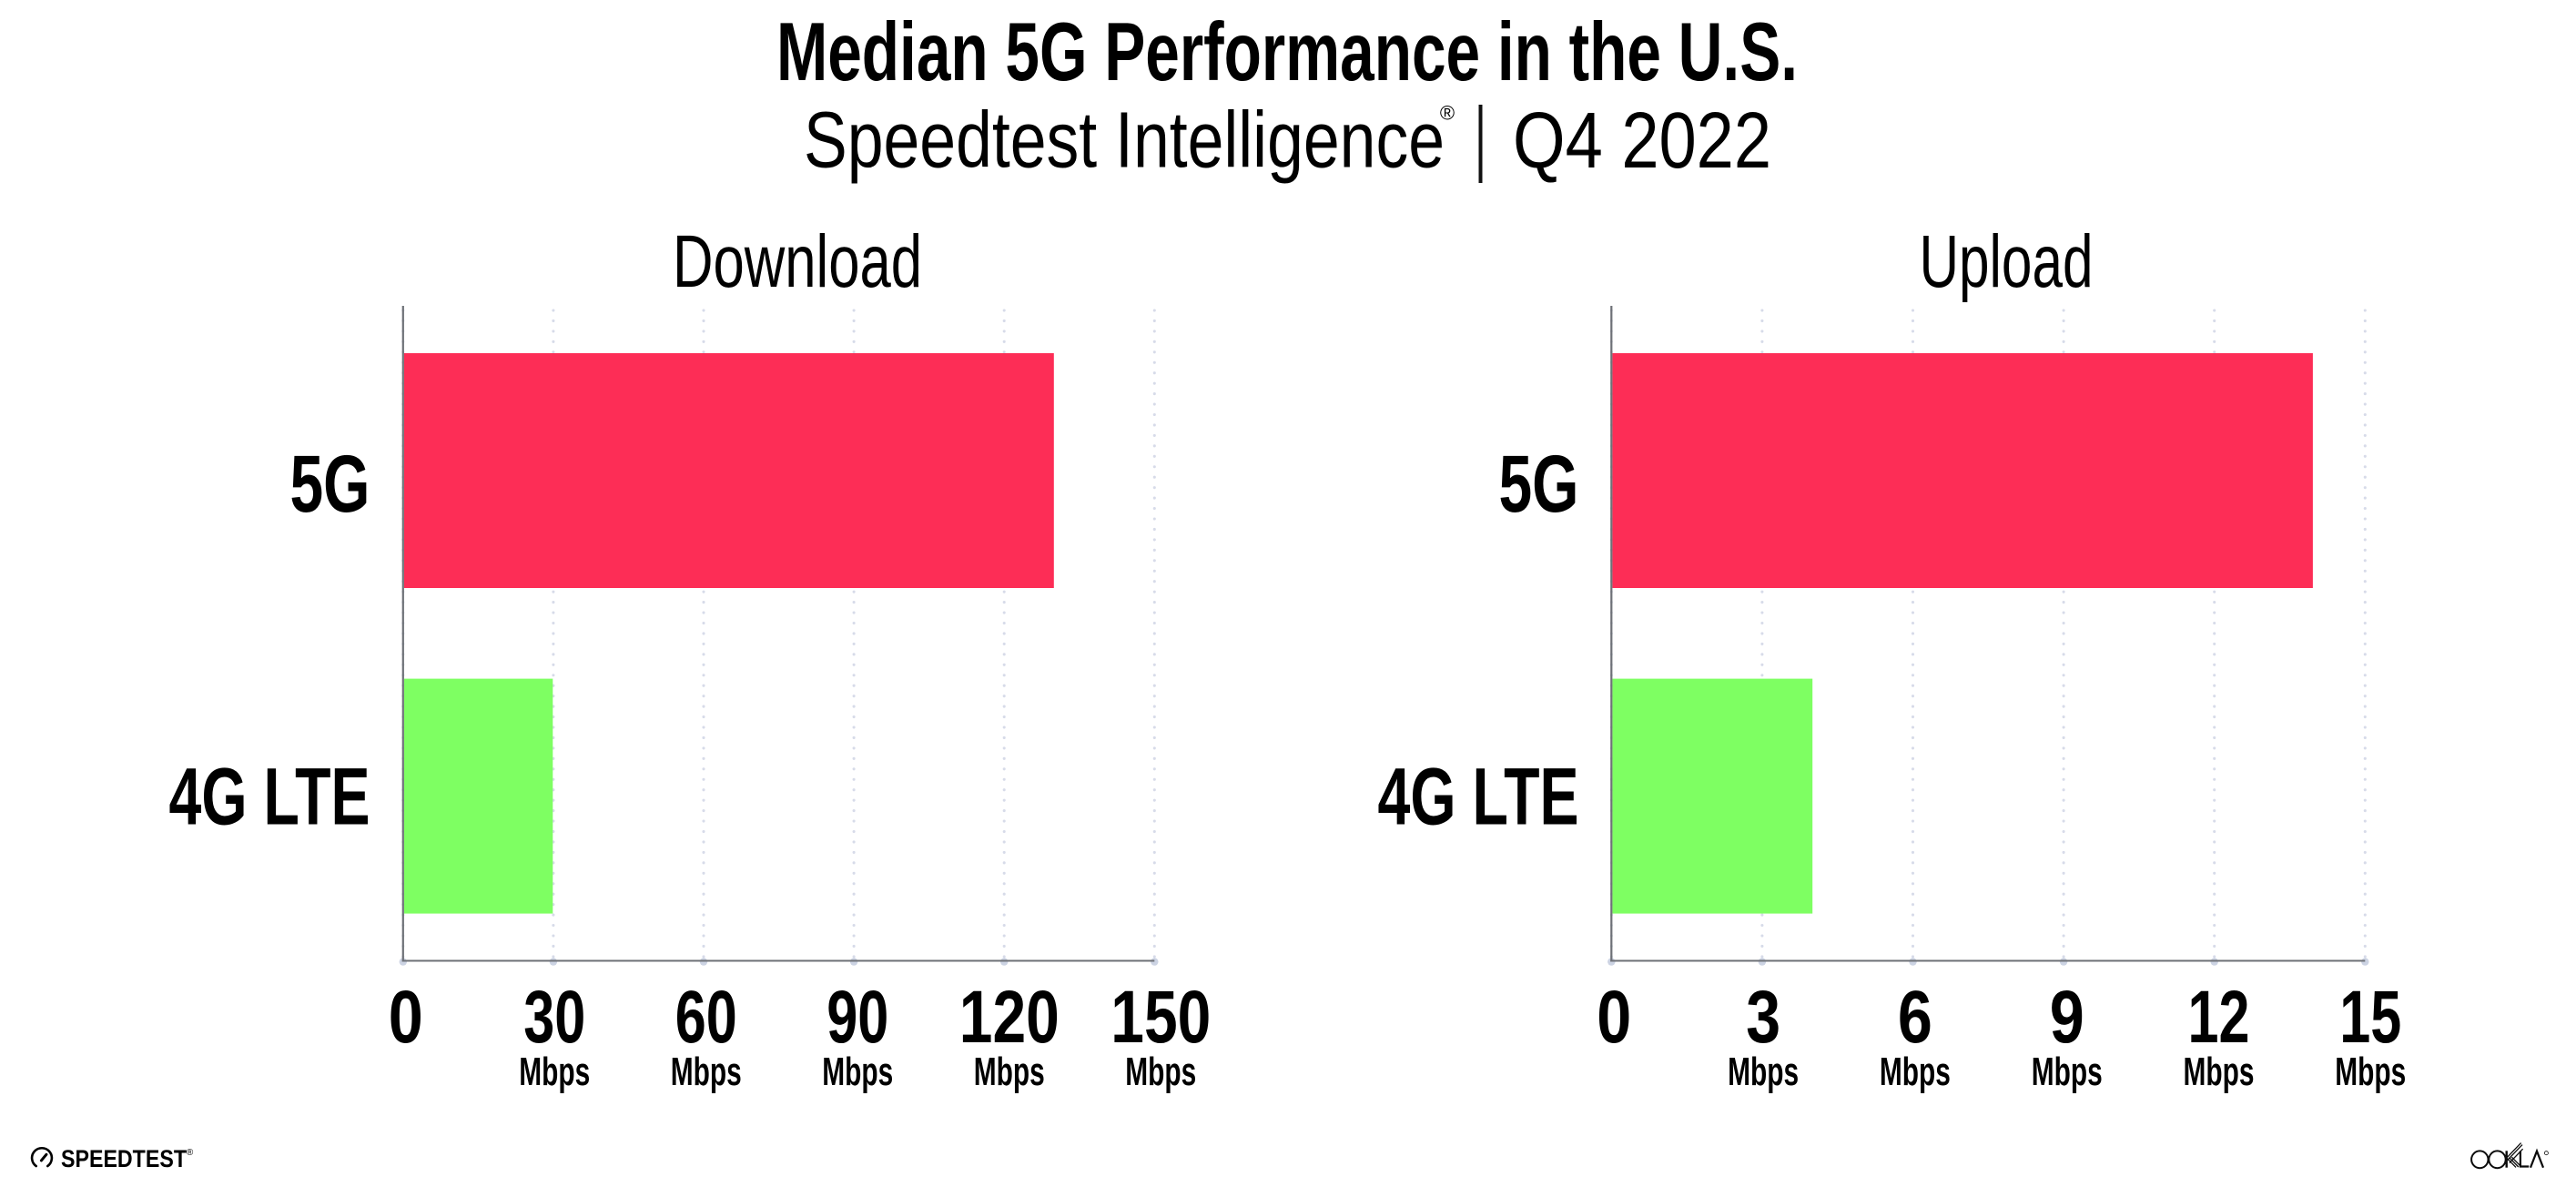  Describe the element at coordinates (1642, 140) in the screenshot. I see `svg-text: Q4 2022` at that location.